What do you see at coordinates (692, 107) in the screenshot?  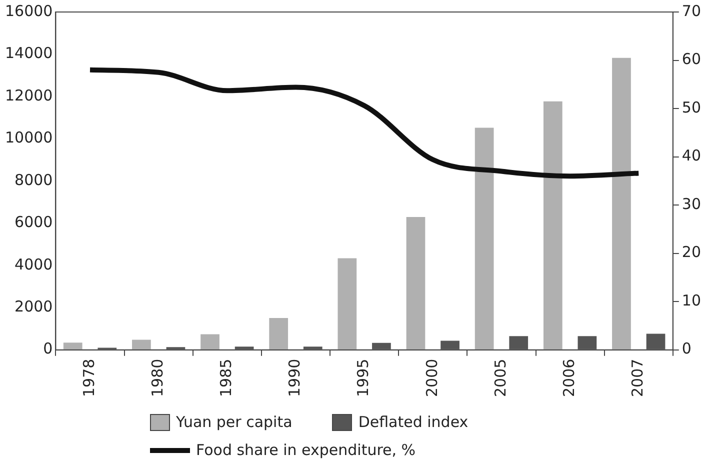 I see `y2-tick-label: 50` at bounding box center [692, 107].